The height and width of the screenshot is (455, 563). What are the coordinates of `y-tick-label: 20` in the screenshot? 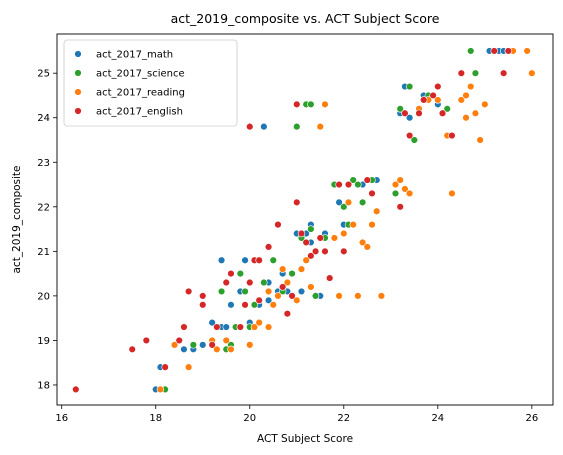 It's located at (43, 296).